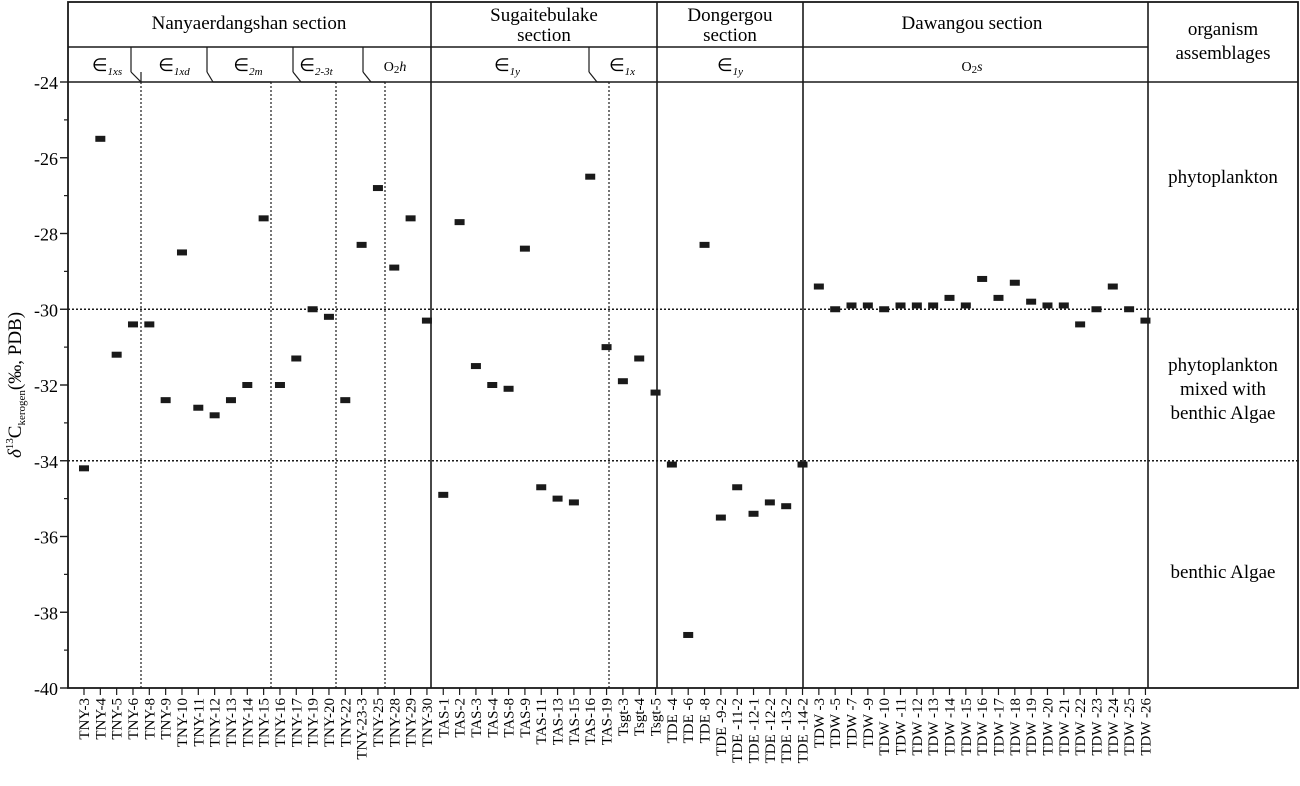 Image resolution: width=1300 pixels, height=786 pixels. I want to click on x-tick-label: TDW -23, so click(1097, 727).